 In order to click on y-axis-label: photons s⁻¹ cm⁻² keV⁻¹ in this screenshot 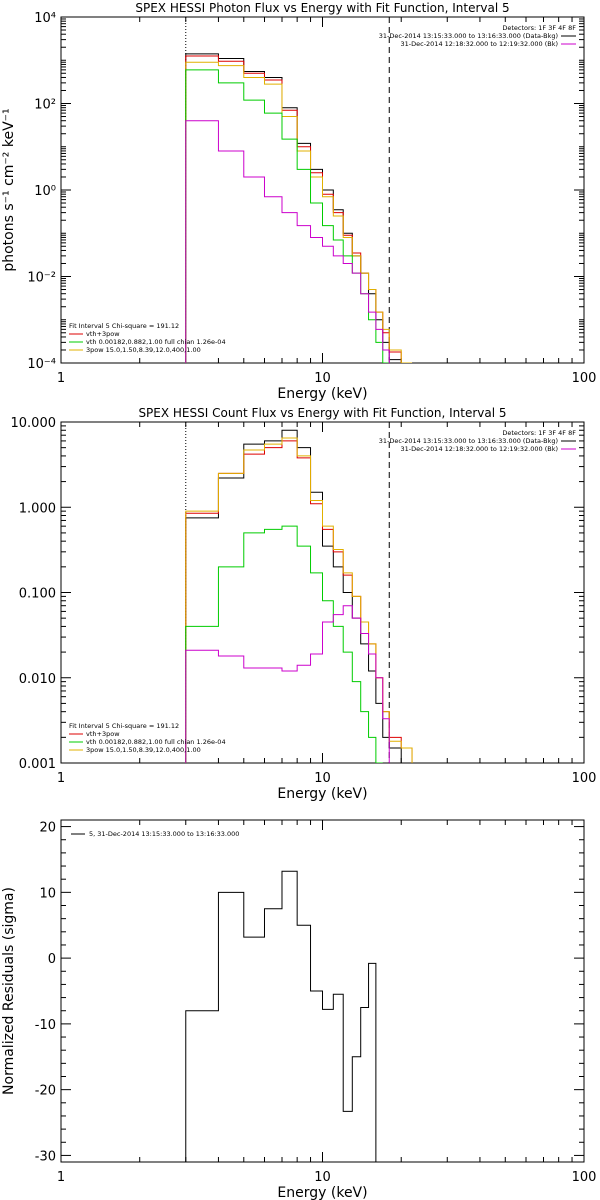, I will do `click(9, 189)`.